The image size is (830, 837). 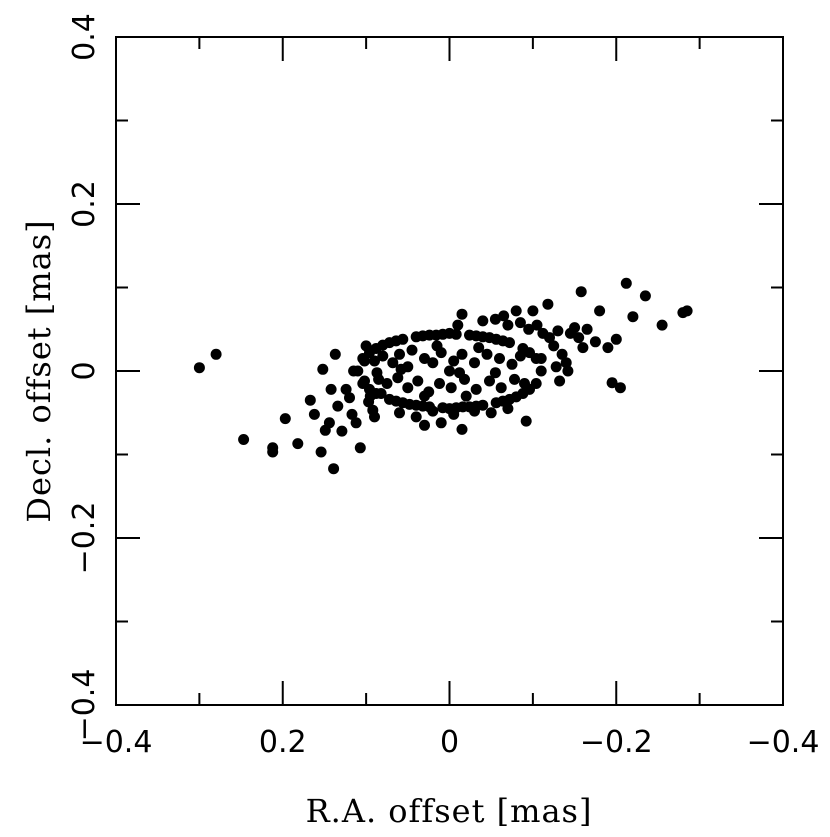 I want to click on y-tick-labels: −0.4 −0.2 0 0.2 0.4, so click(x=84, y=377).